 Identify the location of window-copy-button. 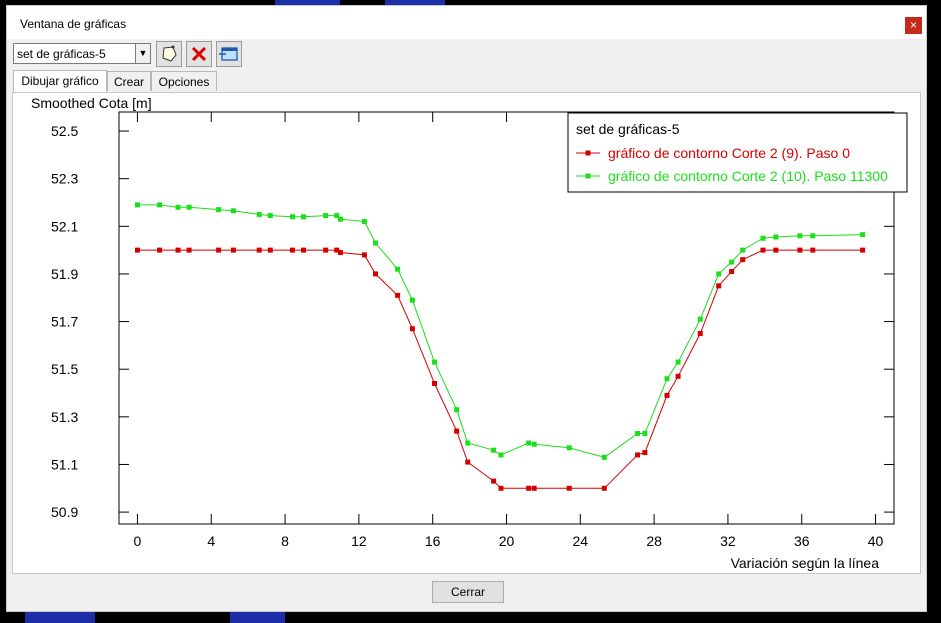
(229, 54).